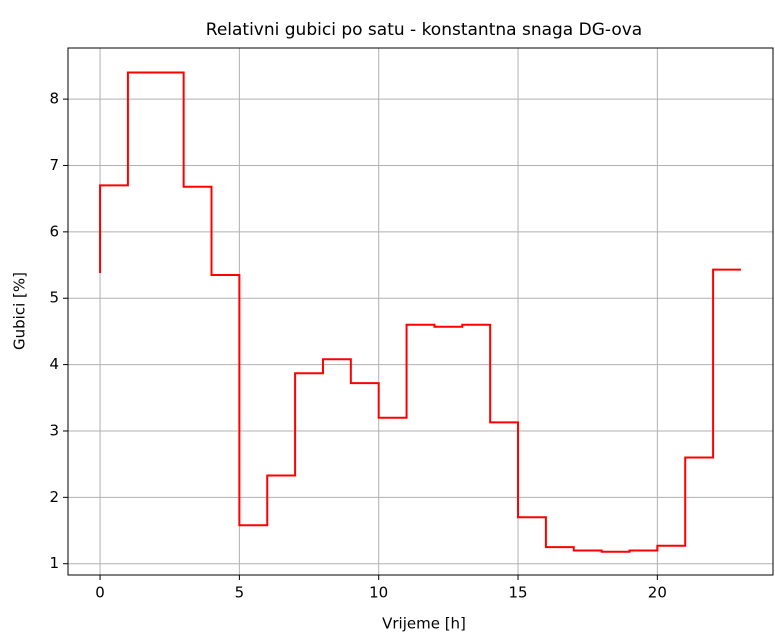  I want to click on y-tick-label: 8, so click(54, 99).